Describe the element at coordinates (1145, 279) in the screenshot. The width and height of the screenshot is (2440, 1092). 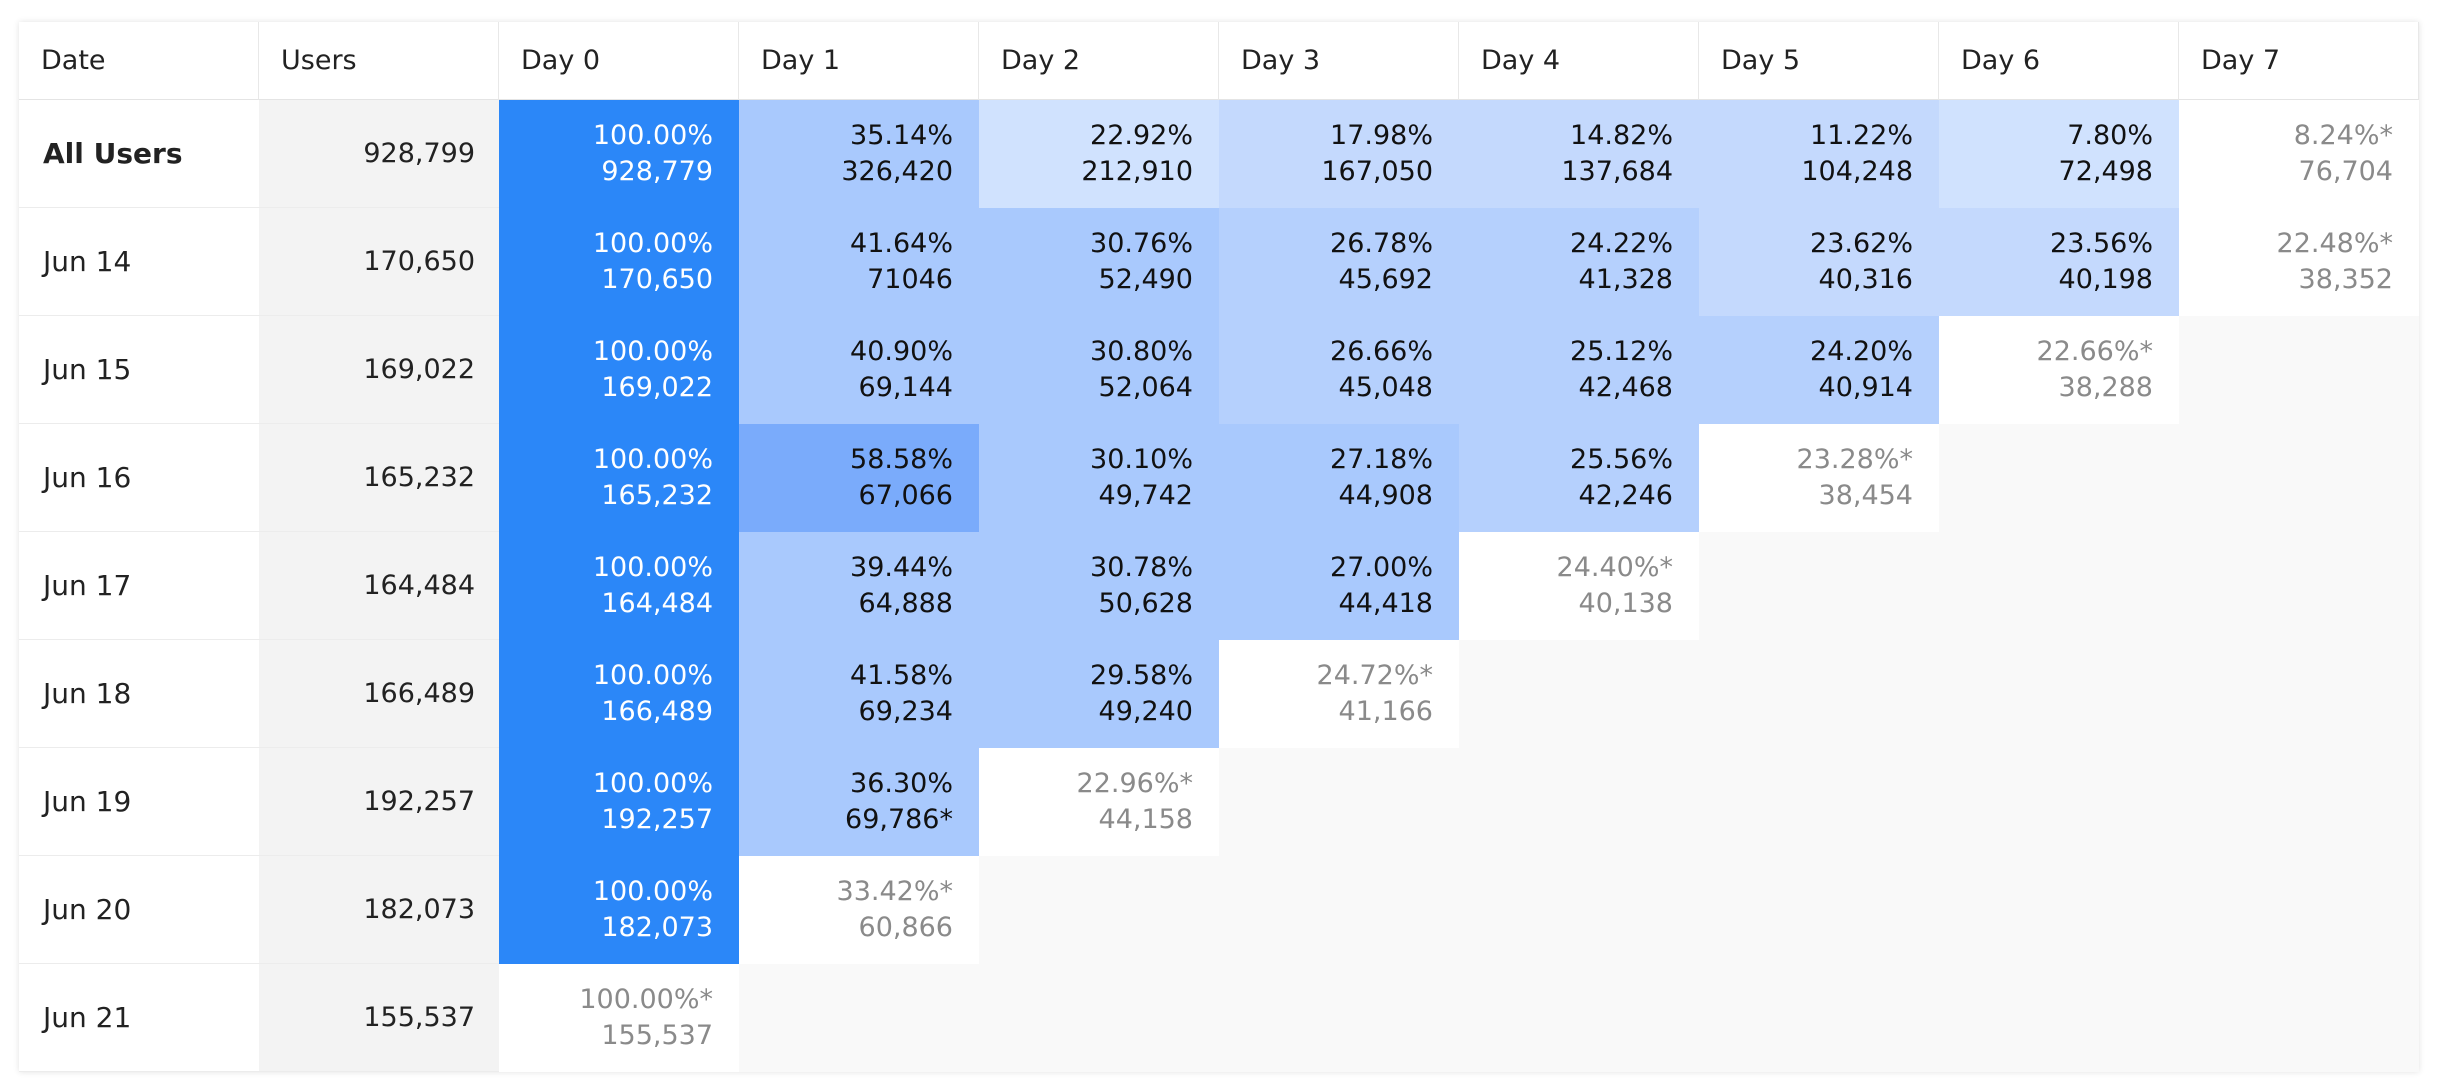
I see `cell-count: 52,490` at that location.